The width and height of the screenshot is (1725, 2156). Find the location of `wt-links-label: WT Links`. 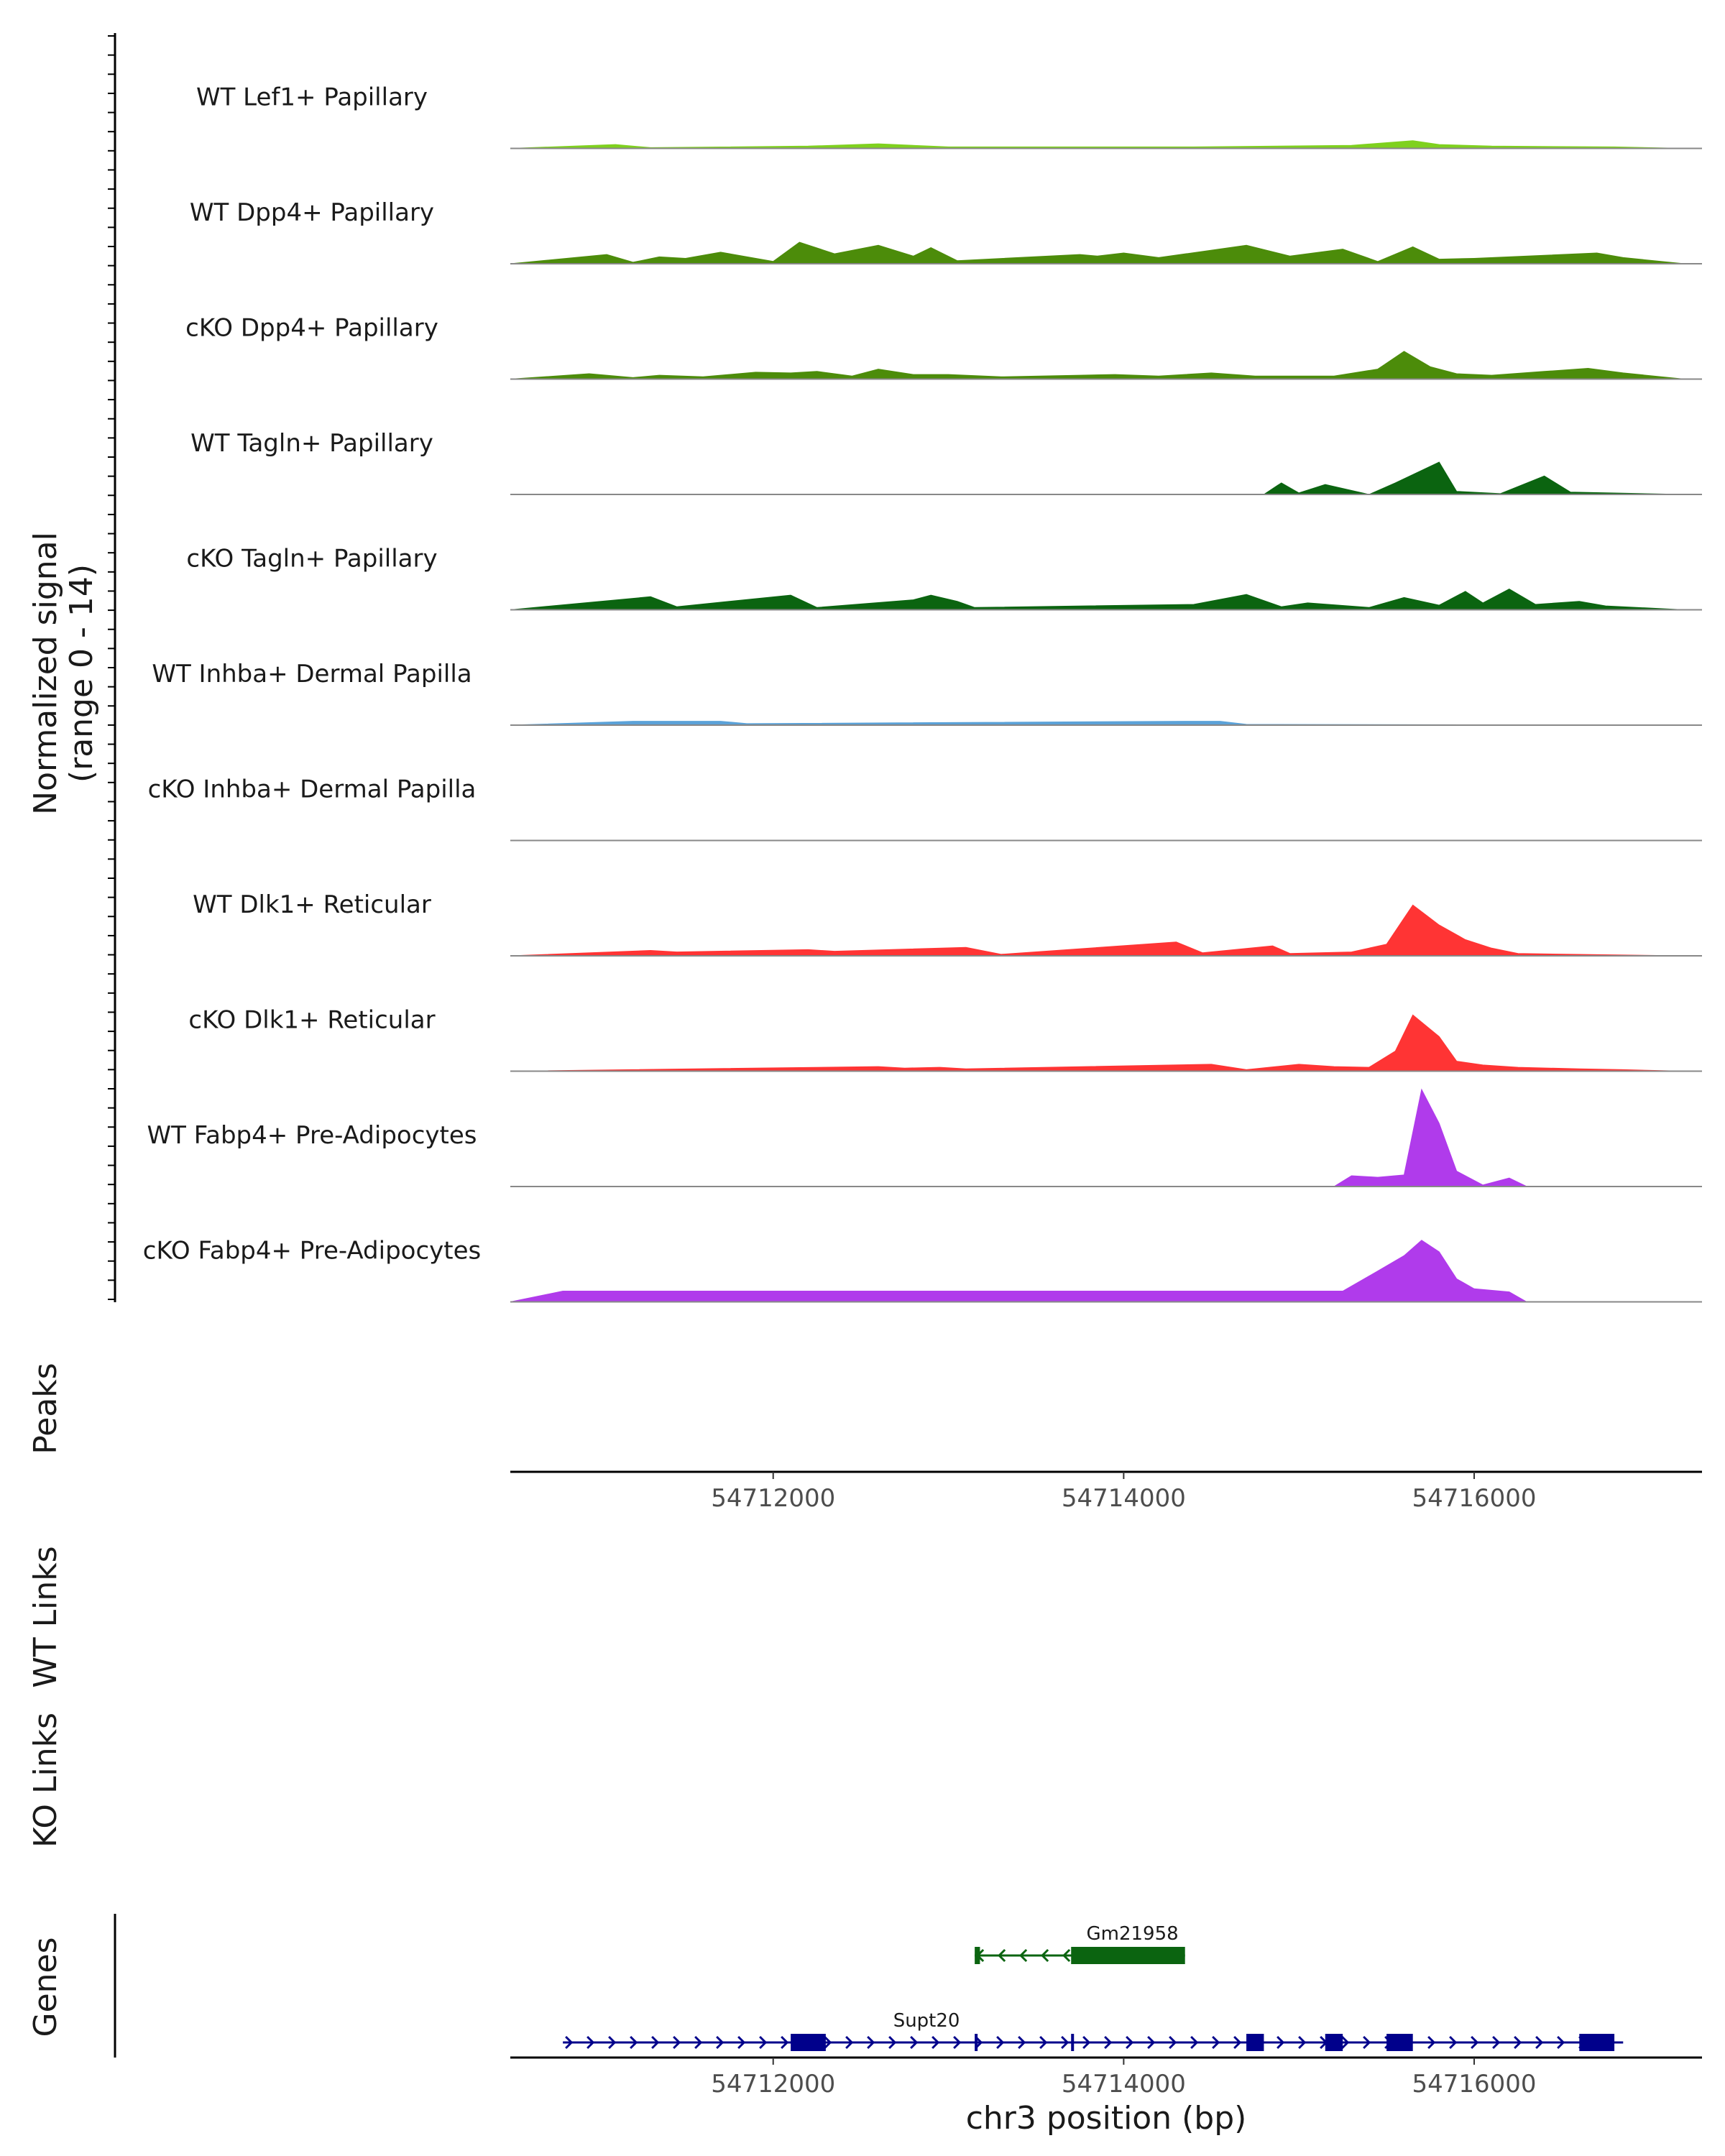

wt-links-label: WT Links is located at coordinates (45, 1617).